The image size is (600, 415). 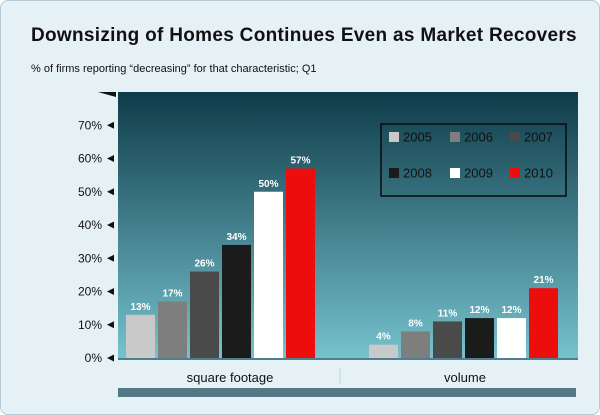 What do you see at coordinates (90, 292) in the screenshot?
I see `y-tick-label: 20%` at bounding box center [90, 292].